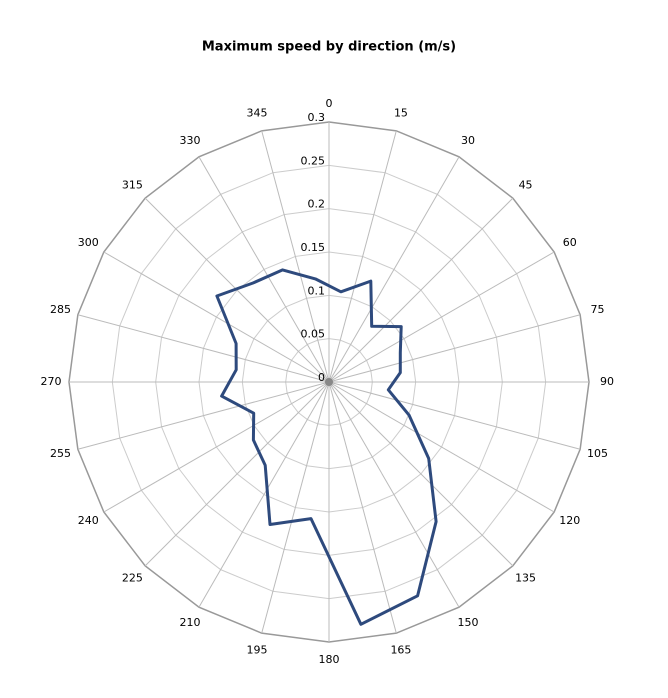 The height and width of the screenshot is (698, 668). What do you see at coordinates (317, 204) in the screenshot?
I see `radial-tick-label: 0.2` at bounding box center [317, 204].